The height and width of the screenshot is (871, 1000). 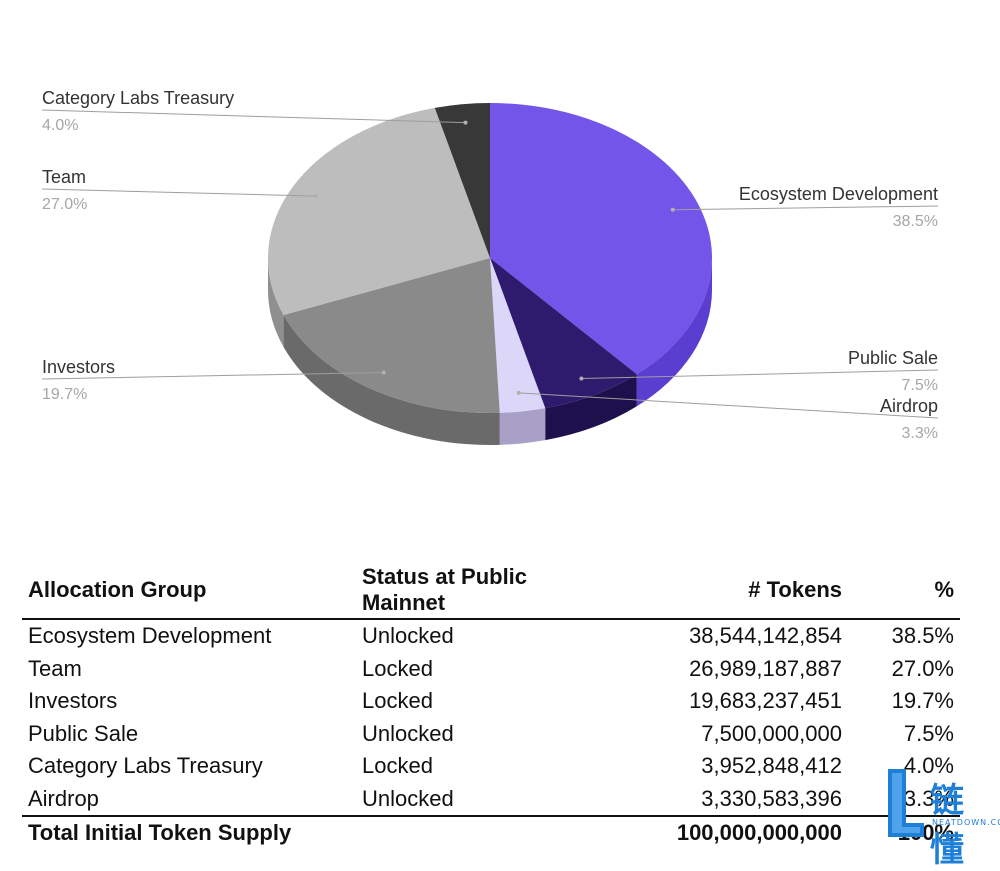 I want to click on pie-slice-airdrop, so click(x=518, y=335).